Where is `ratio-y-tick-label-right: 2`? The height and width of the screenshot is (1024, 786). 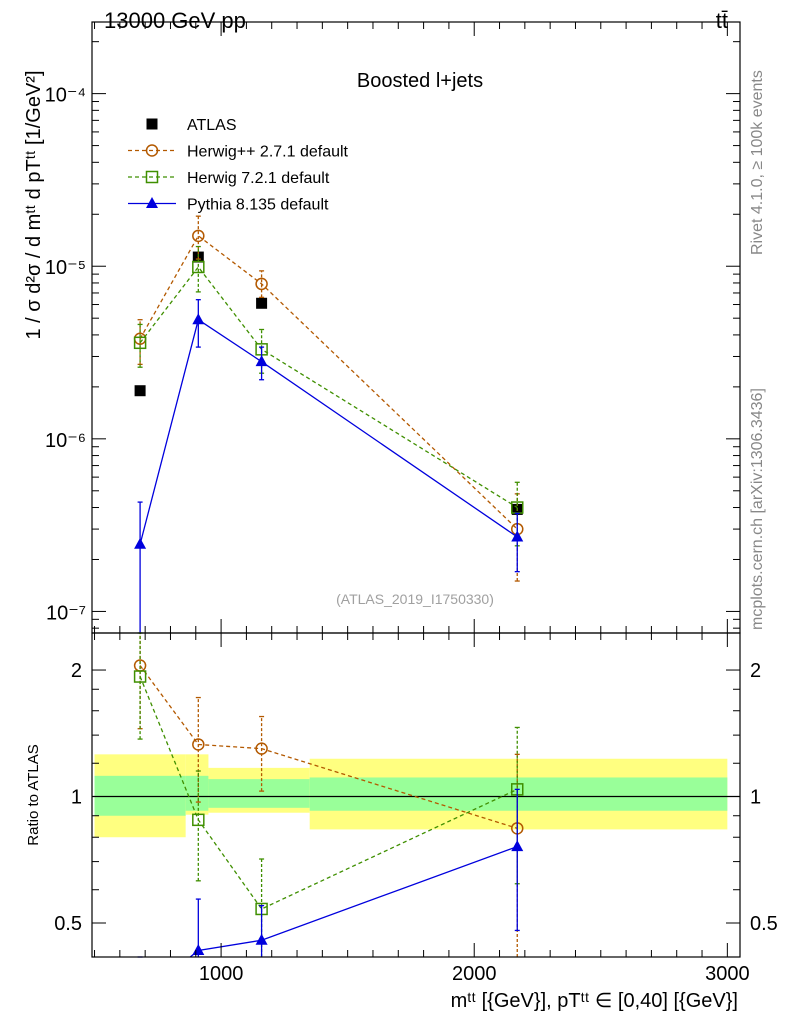
ratio-y-tick-label-right: 2 is located at coordinates (755, 671).